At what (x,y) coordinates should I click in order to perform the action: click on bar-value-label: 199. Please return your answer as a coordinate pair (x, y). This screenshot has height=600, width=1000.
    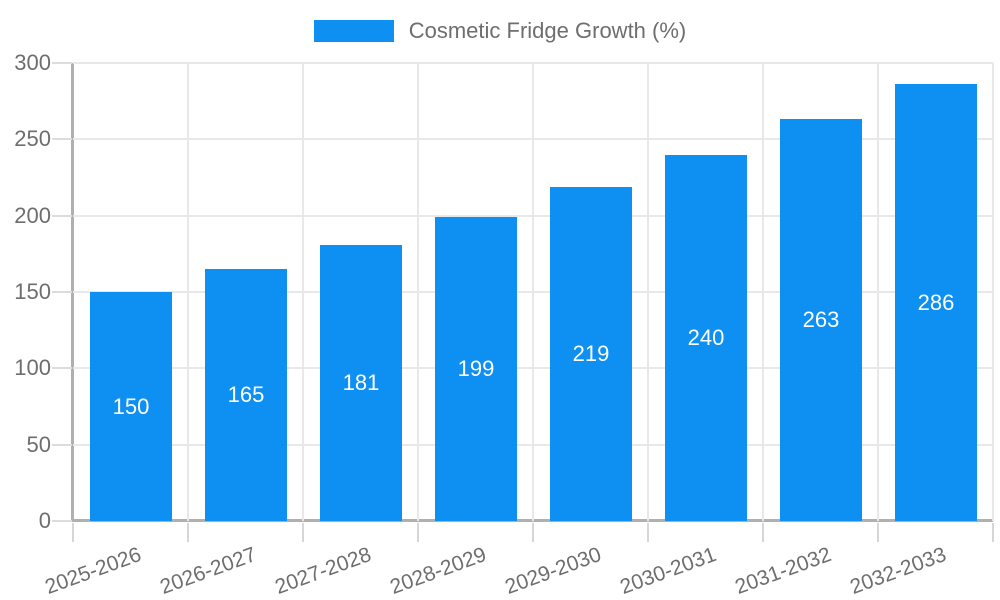
    Looking at the image, I should click on (476, 368).